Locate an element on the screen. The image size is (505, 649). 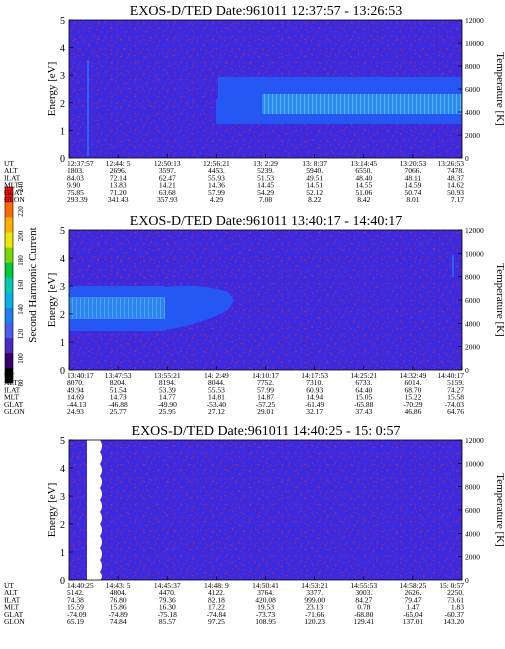
info-cell: 143.20 is located at coordinates (453, 621).